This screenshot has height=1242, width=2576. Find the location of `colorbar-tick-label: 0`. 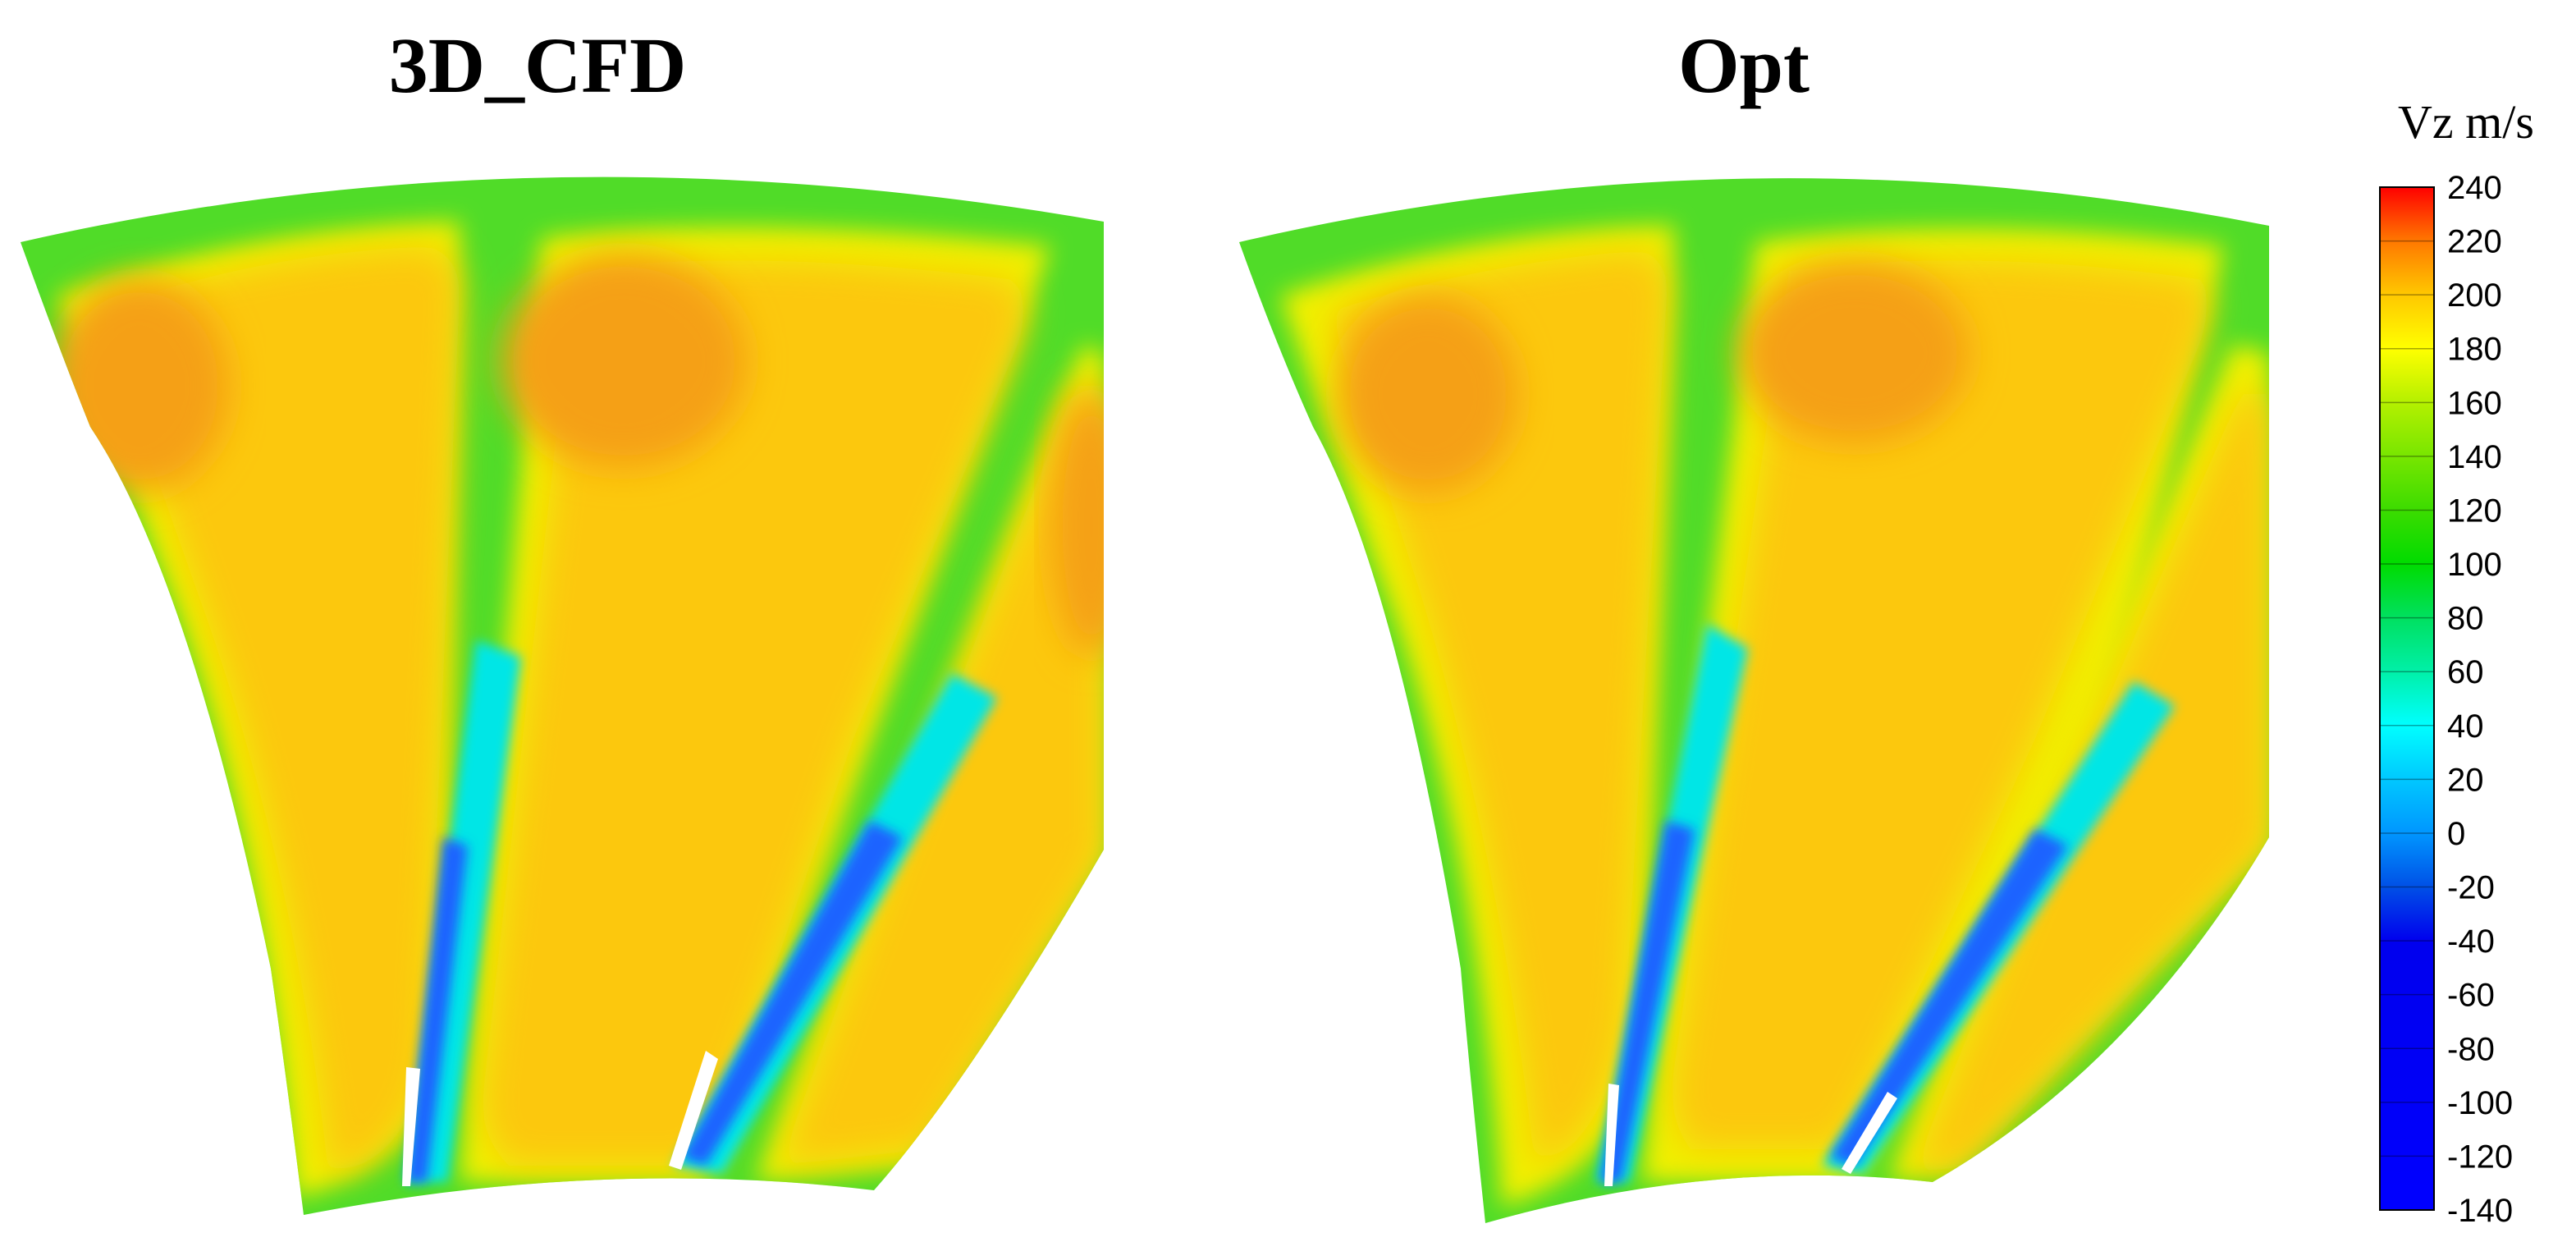

colorbar-tick-label: 0 is located at coordinates (2456, 834).